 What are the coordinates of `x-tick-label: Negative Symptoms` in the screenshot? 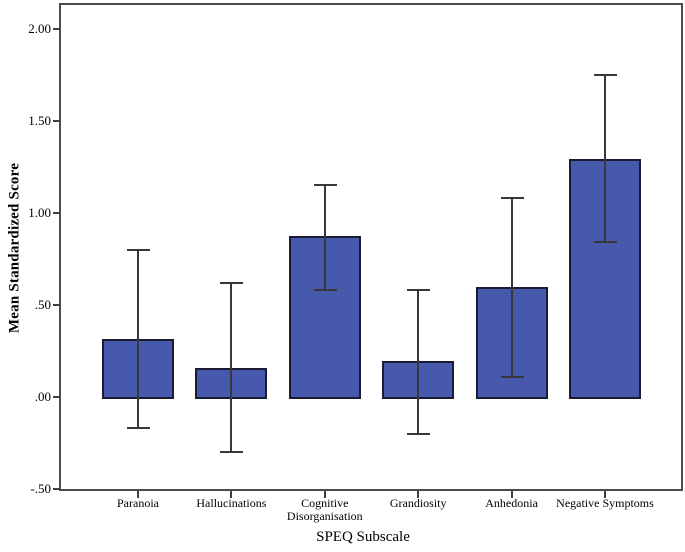 It's located at (605, 503).